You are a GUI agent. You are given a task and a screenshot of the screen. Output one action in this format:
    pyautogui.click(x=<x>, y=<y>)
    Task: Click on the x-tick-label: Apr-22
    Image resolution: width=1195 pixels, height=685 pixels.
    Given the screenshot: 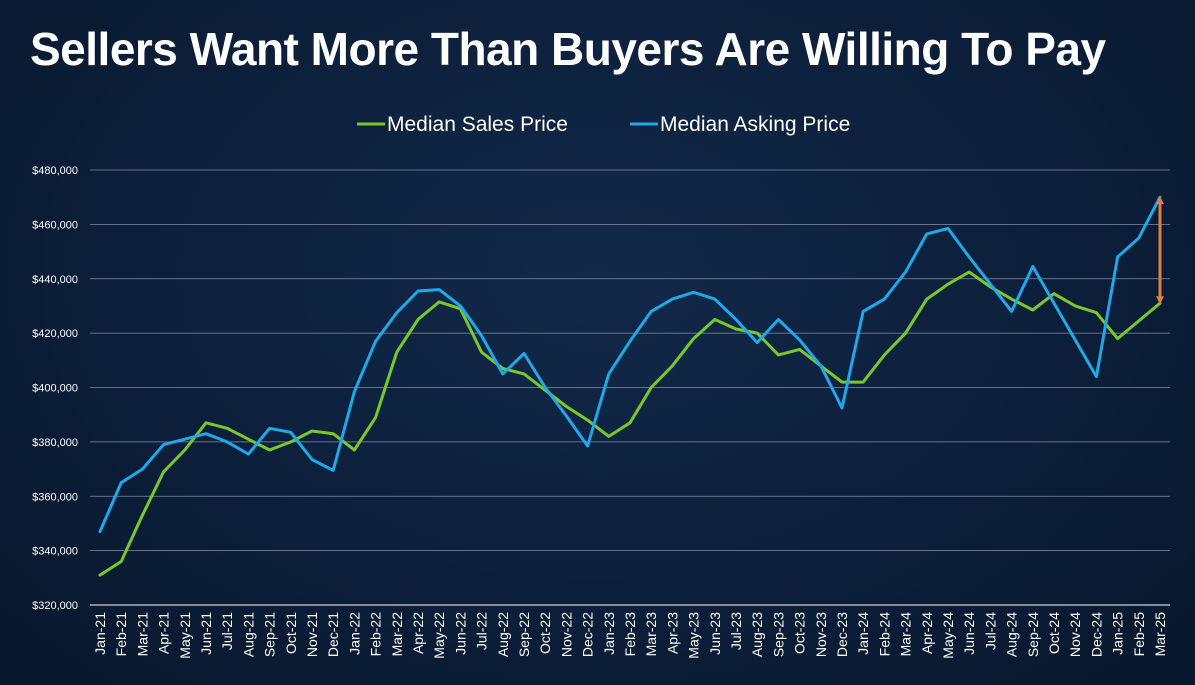 What is the action you would take?
    pyautogui.click(x=418, y=633)
    